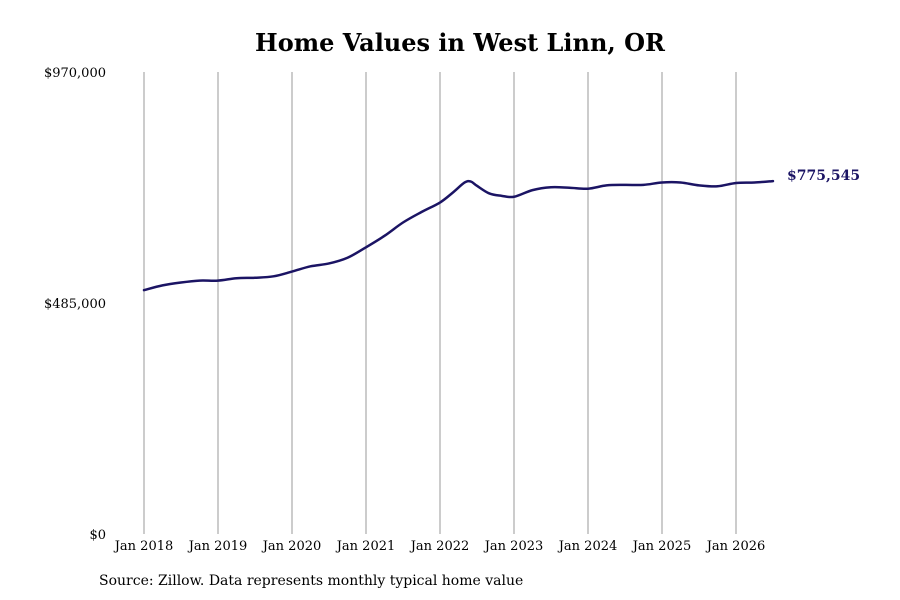 The height and width of the screenshot is (600, 900). I want to click on x-tick-label: Jan 2021, so click(365, 546).